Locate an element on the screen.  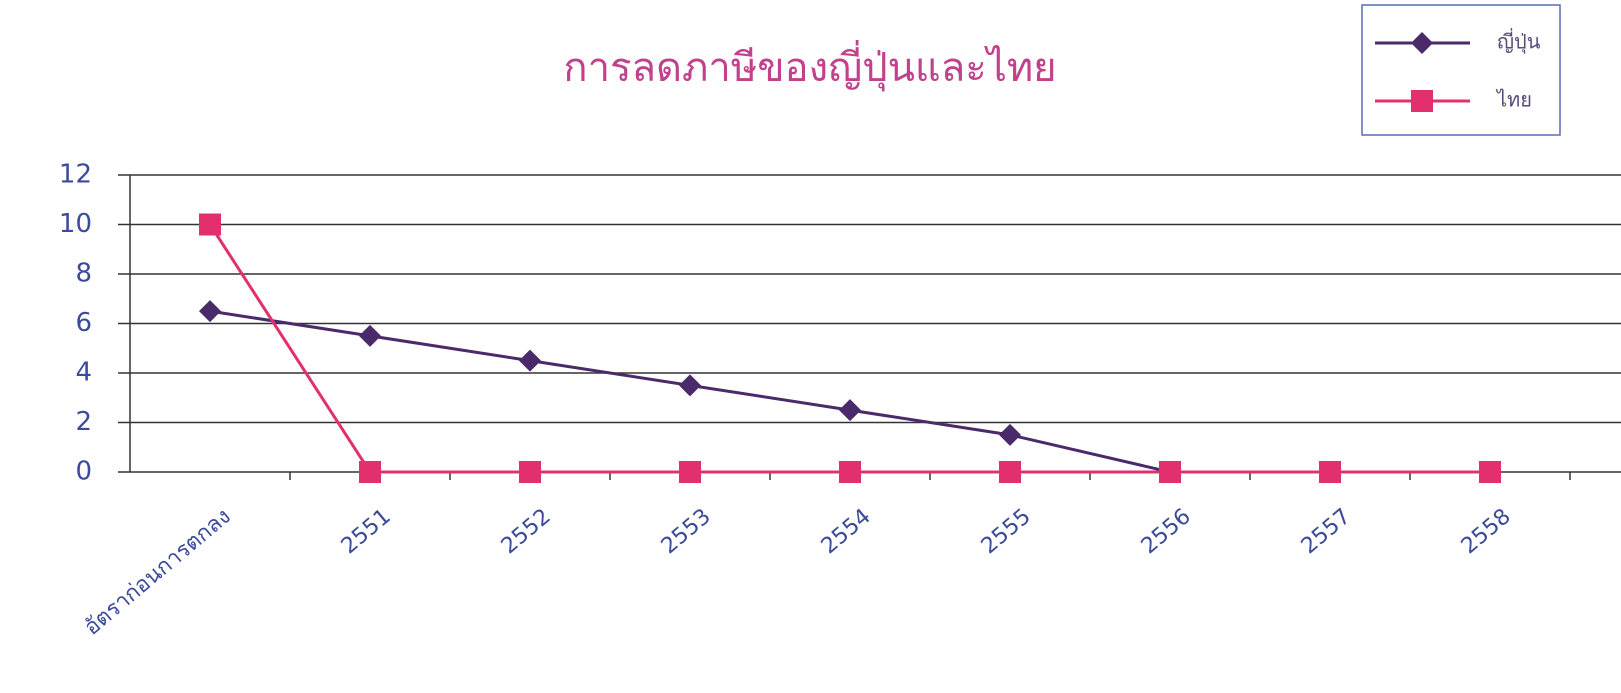
x-tick-label: 2551 is located at coordinates (366, 531).